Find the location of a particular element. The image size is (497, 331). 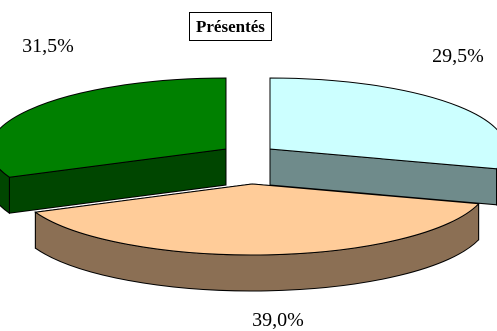

data-label-1: 29,5% is located at coordinates (458, 56).